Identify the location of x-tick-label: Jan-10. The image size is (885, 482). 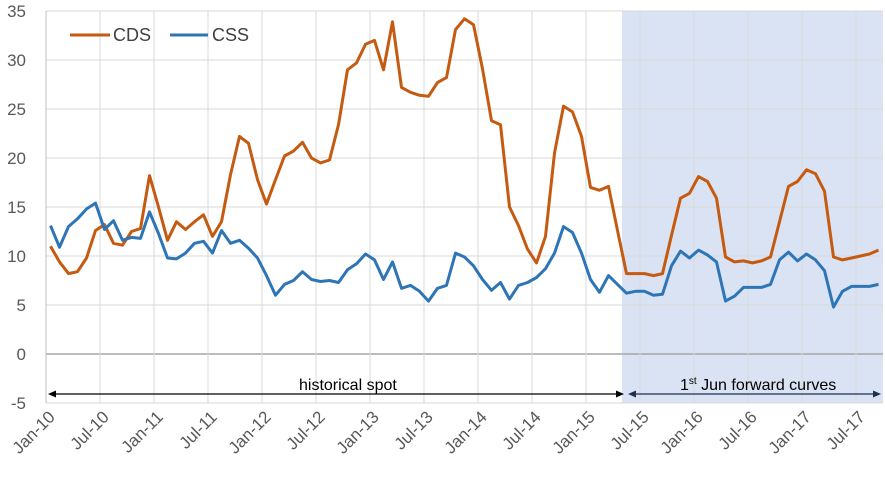
(34, 432).